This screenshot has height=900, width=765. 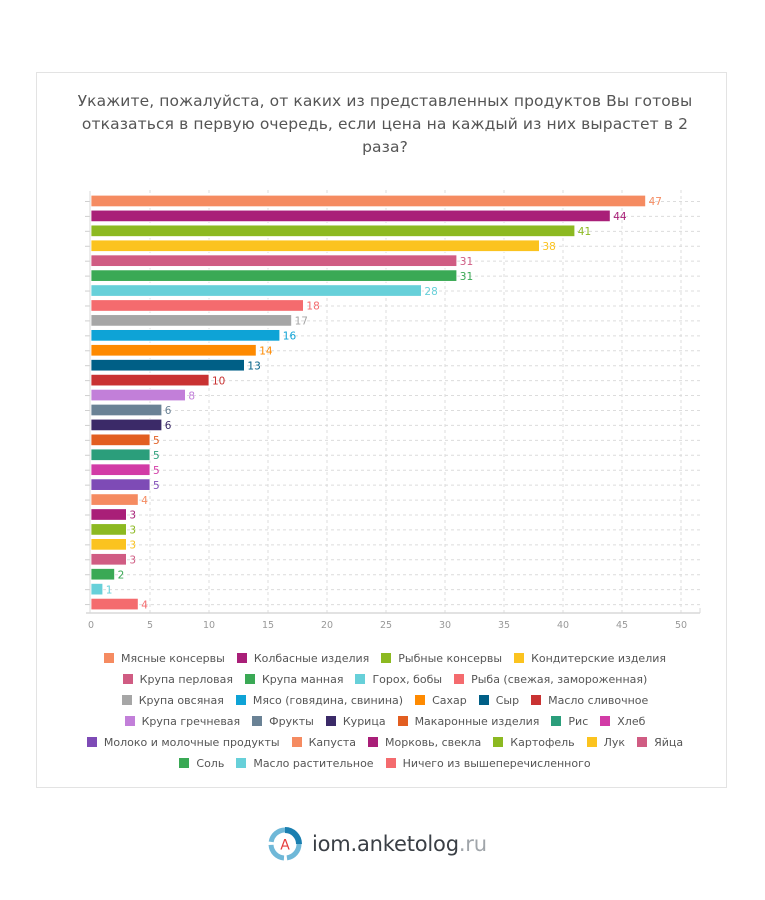 I want to click on legend-label: Мясо (говядина, свинина), so click(x=328, y=700).